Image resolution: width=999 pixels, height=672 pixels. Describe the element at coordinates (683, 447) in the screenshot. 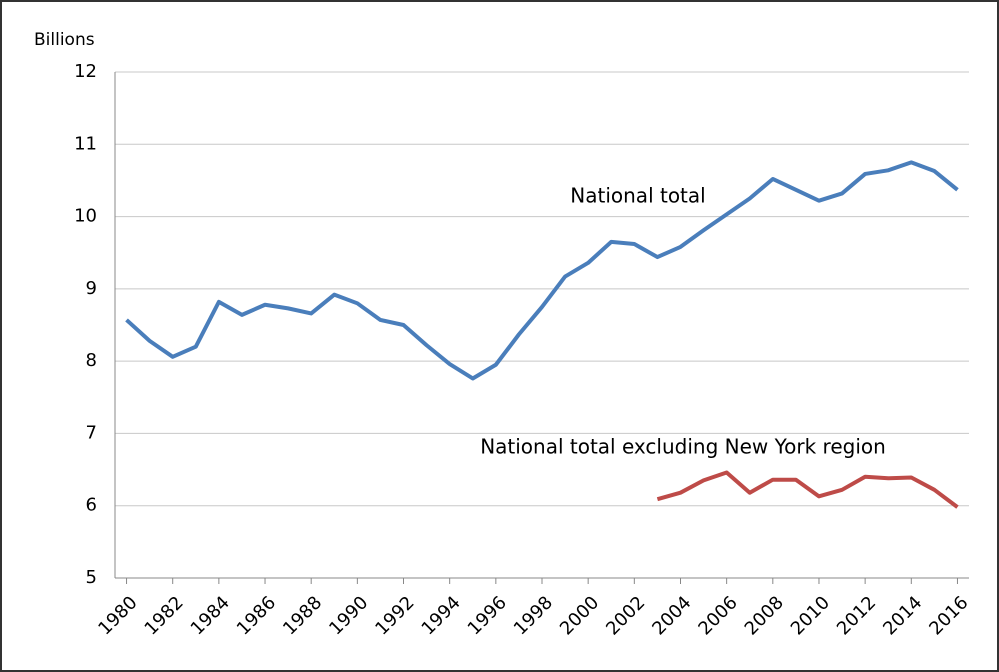

I see `series-label: National total excluding New York region` at that location.